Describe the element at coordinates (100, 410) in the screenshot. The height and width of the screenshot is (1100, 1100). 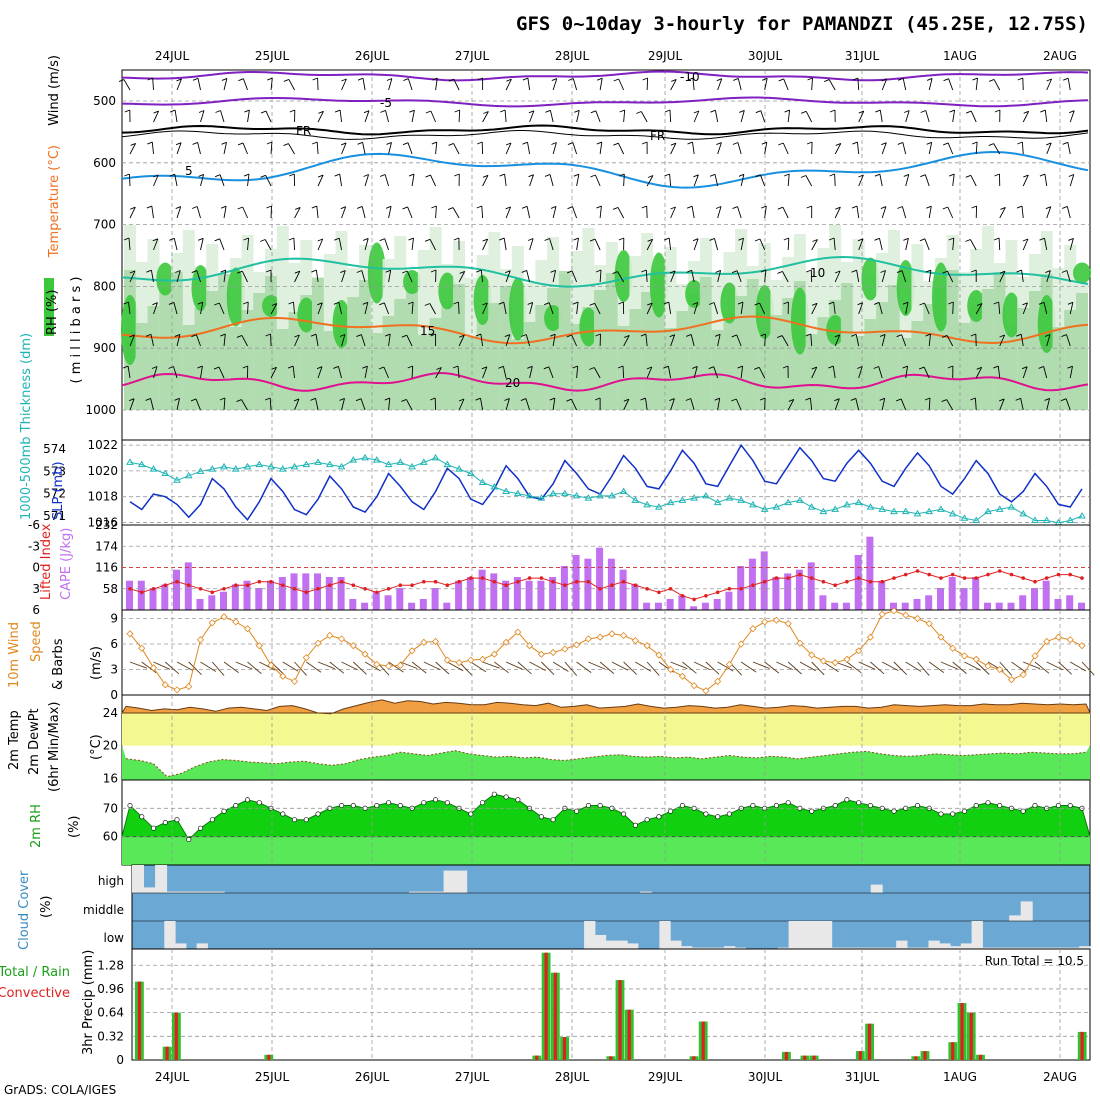
I see `pressure-tick-1000: 1000` at that location.